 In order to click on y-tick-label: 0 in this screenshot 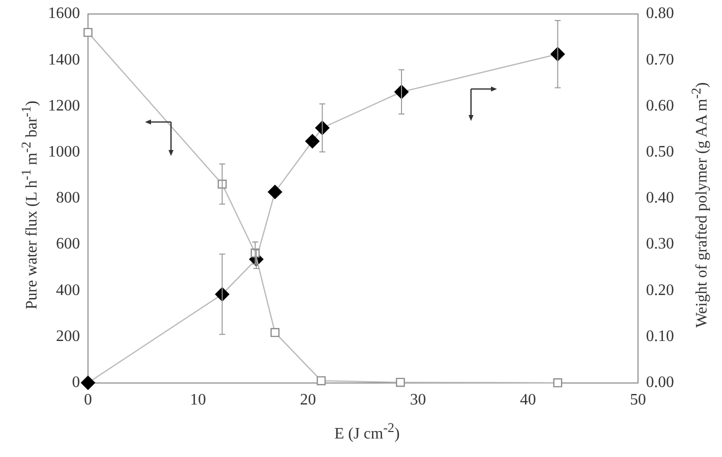, I will do `click(76, 383)`.